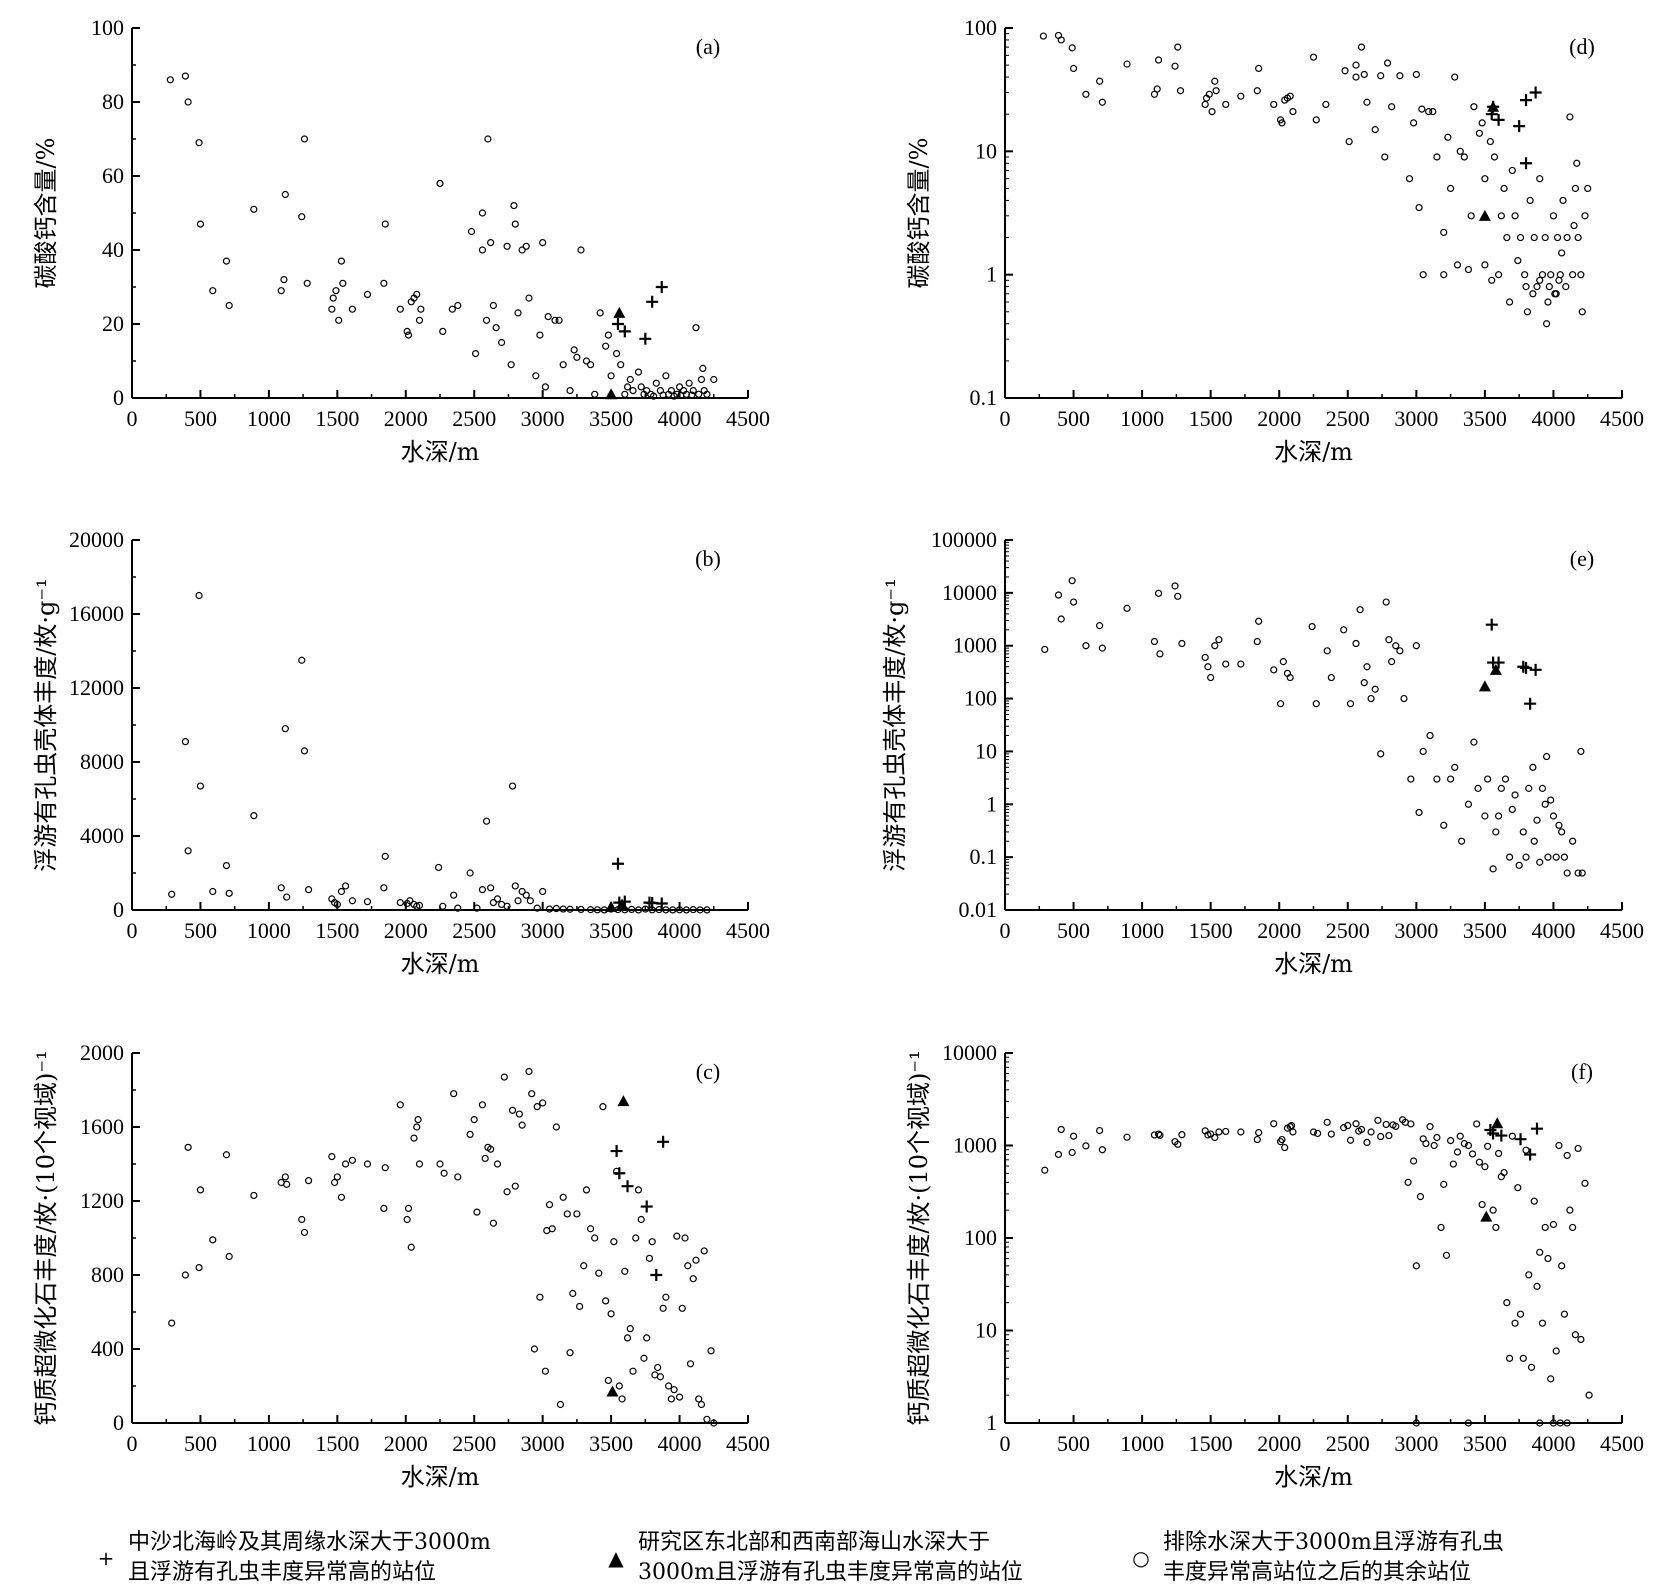 The width and height of the screenshot is (1654, 1589). I want to click on y-tick-label: 400, so click(107, 1348).